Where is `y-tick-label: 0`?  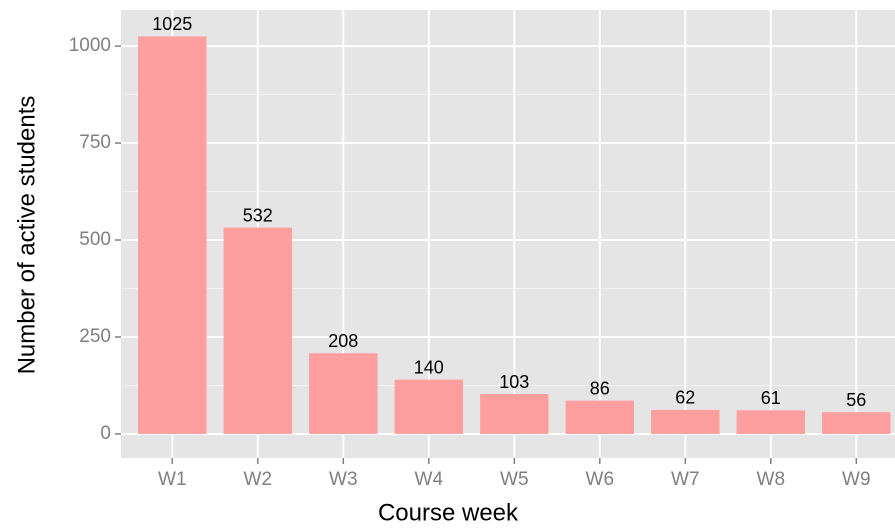
y-tick-label: 0 is located at coordinates (105, 433).